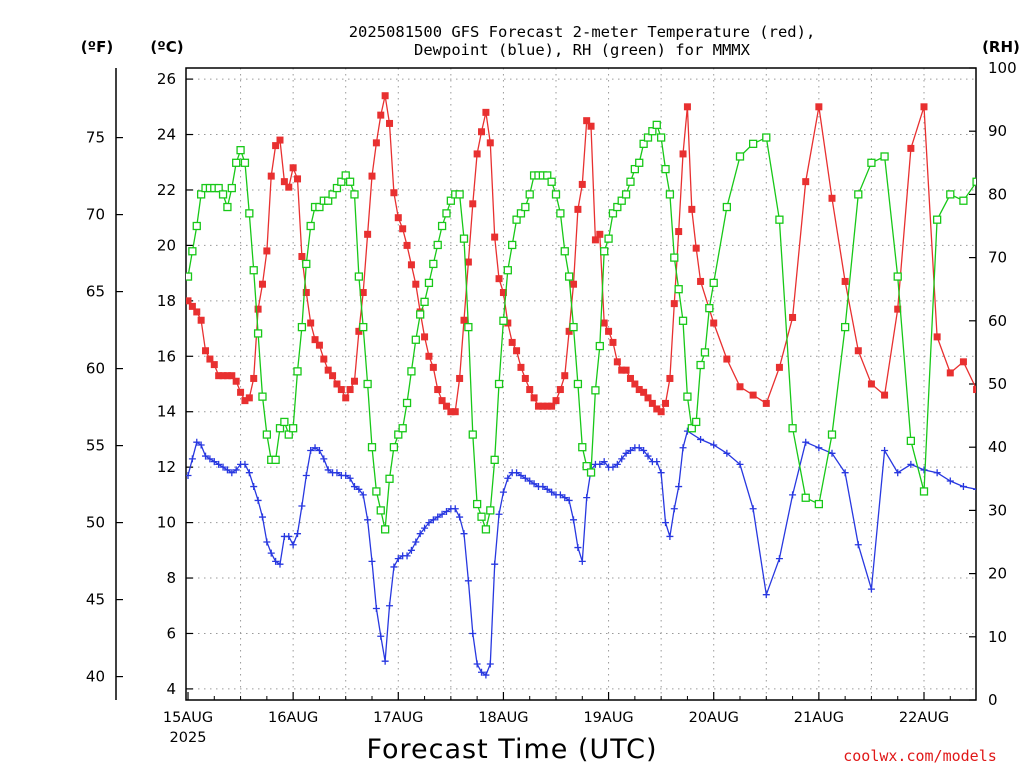  What do you see at coordinates (997, 637) in the screenshot?
I see `rh-tick-label: 10` at bounding box center [997, 637].